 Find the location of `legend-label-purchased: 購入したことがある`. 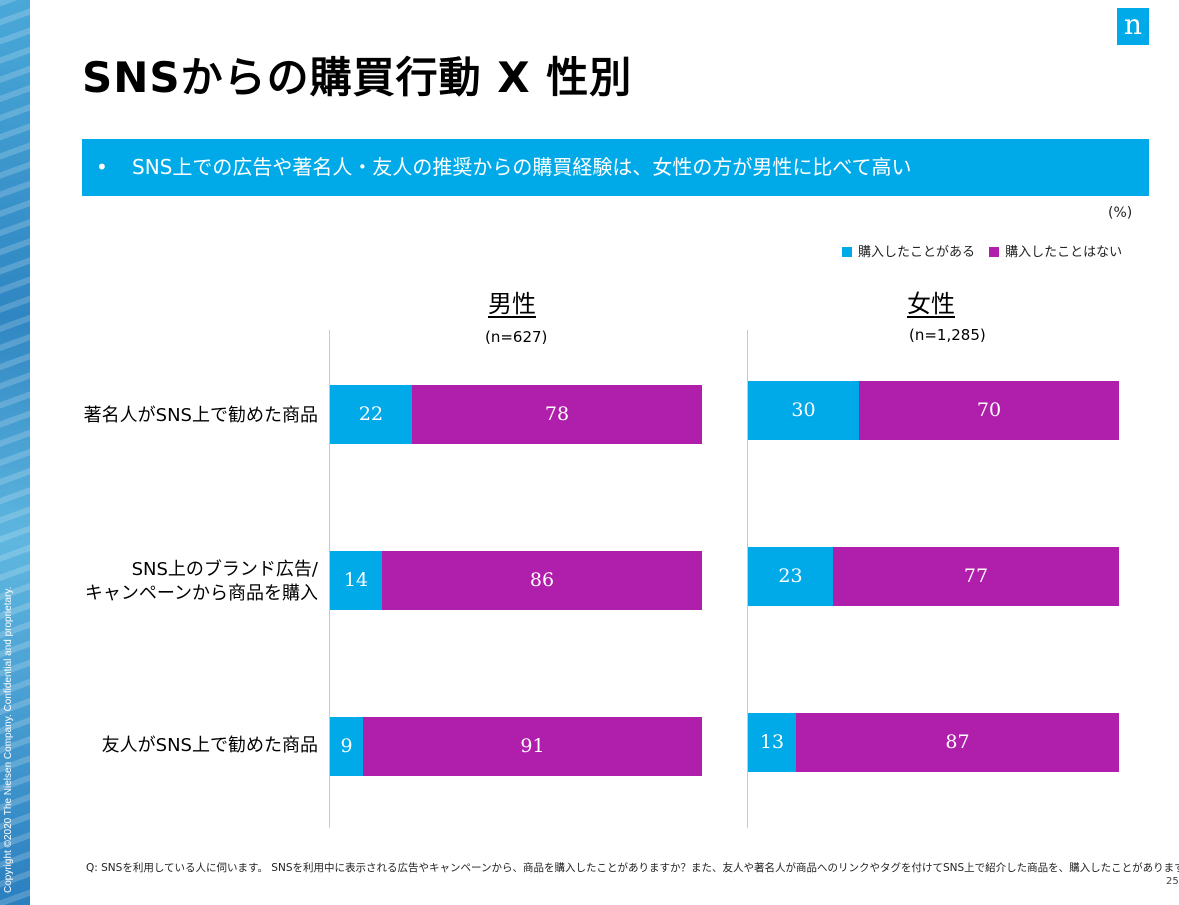

legend-label-purchased: 購入したことがある is located at coordinates (917, 252).